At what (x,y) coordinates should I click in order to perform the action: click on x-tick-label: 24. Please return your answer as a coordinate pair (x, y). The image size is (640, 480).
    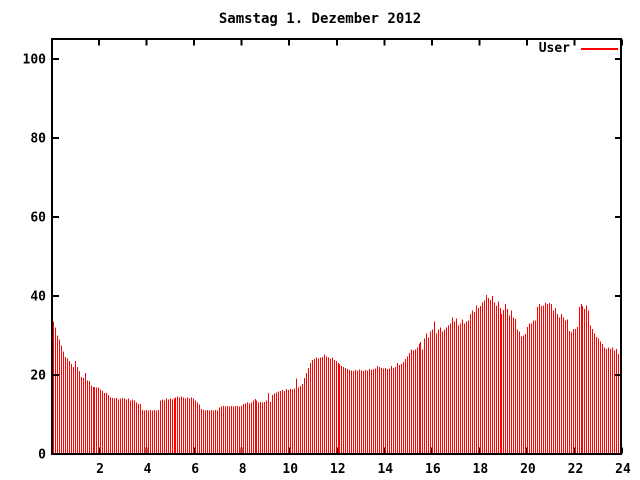
    Looking at the image, I should click on (623, 469).